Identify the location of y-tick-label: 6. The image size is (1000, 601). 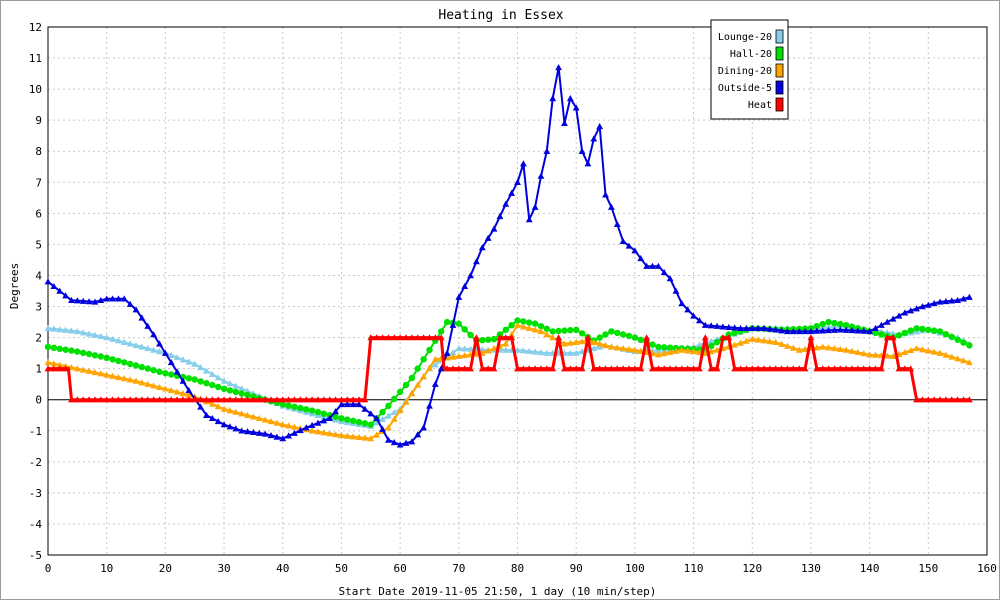
(38, 213).